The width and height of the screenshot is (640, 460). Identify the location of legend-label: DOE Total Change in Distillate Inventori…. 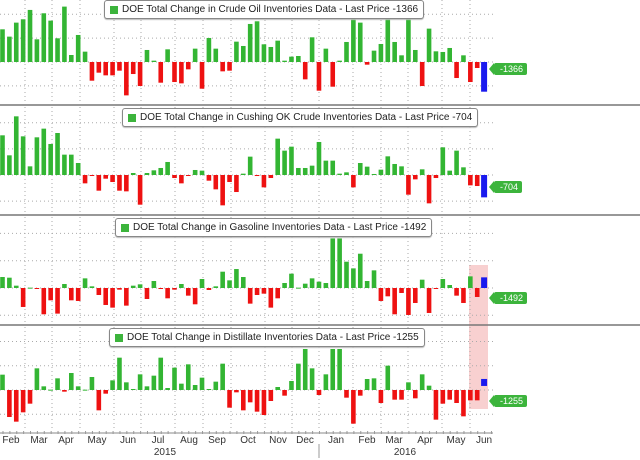
(273, 337).